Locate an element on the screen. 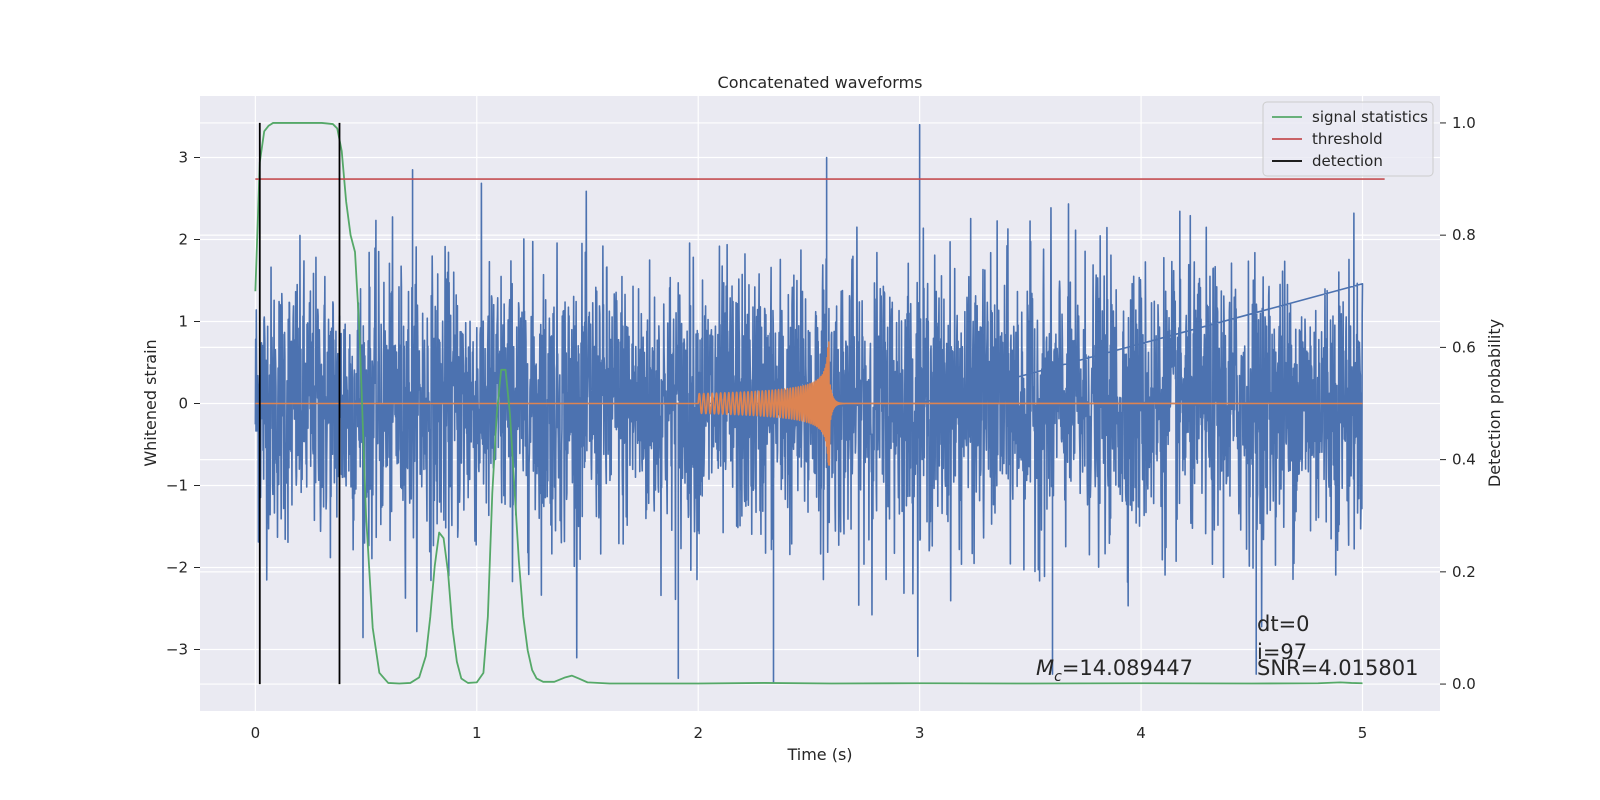  y-left-tick-label: −3 is located at coordinates (177, 650).